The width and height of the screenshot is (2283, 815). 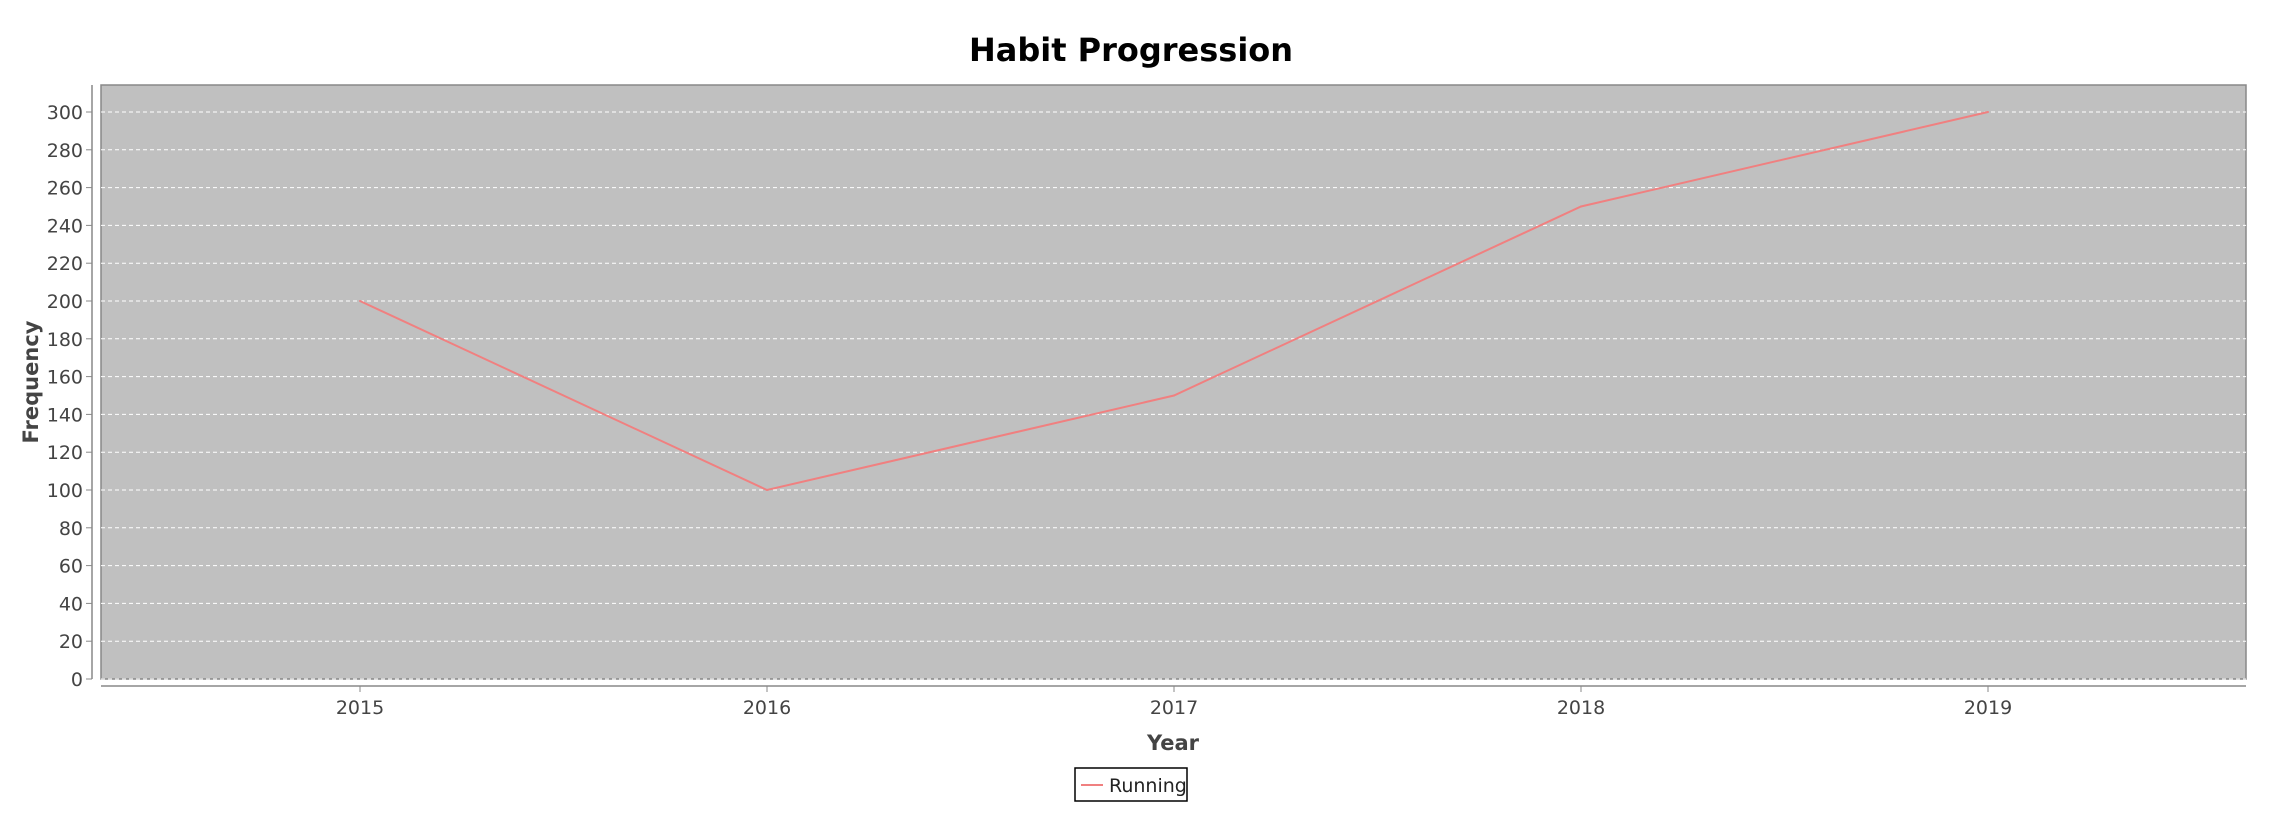 I want to click on x-tick-label-2019: 2019, so click(x=1988, y=708).